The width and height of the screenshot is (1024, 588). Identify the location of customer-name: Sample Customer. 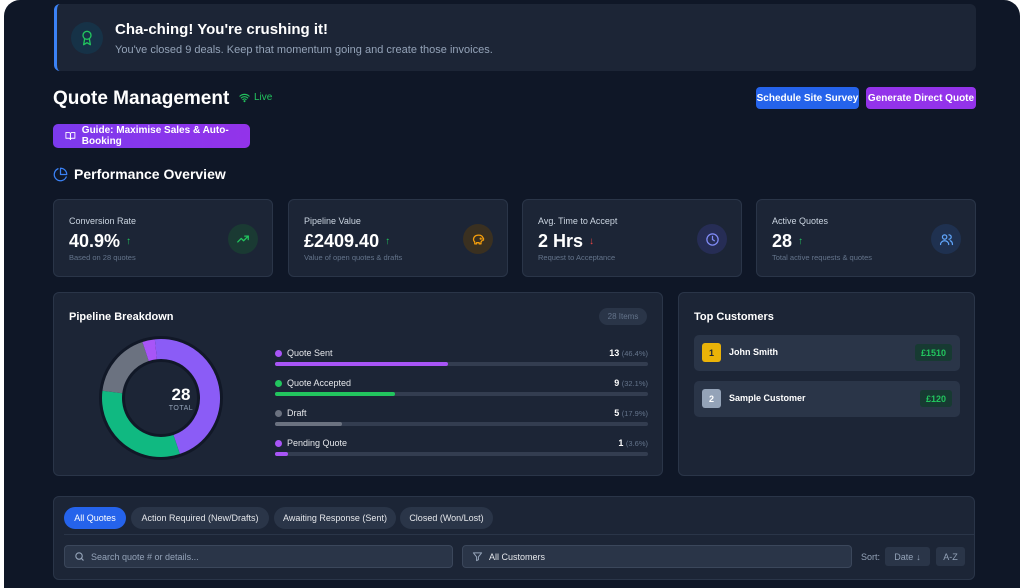
(767, 398).